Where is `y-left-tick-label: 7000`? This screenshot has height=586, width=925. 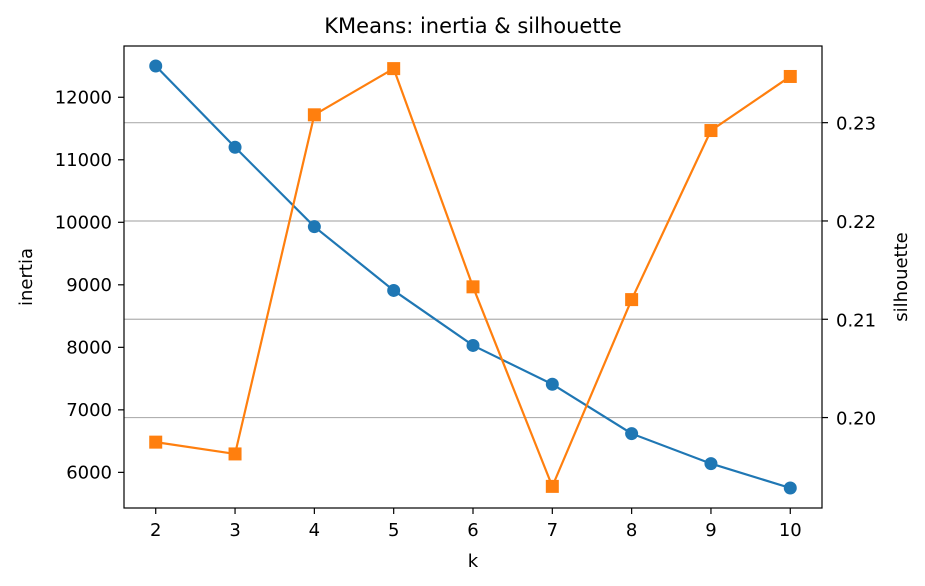 y-left-tick-label: 7000 is located at coordinates (89, 410).